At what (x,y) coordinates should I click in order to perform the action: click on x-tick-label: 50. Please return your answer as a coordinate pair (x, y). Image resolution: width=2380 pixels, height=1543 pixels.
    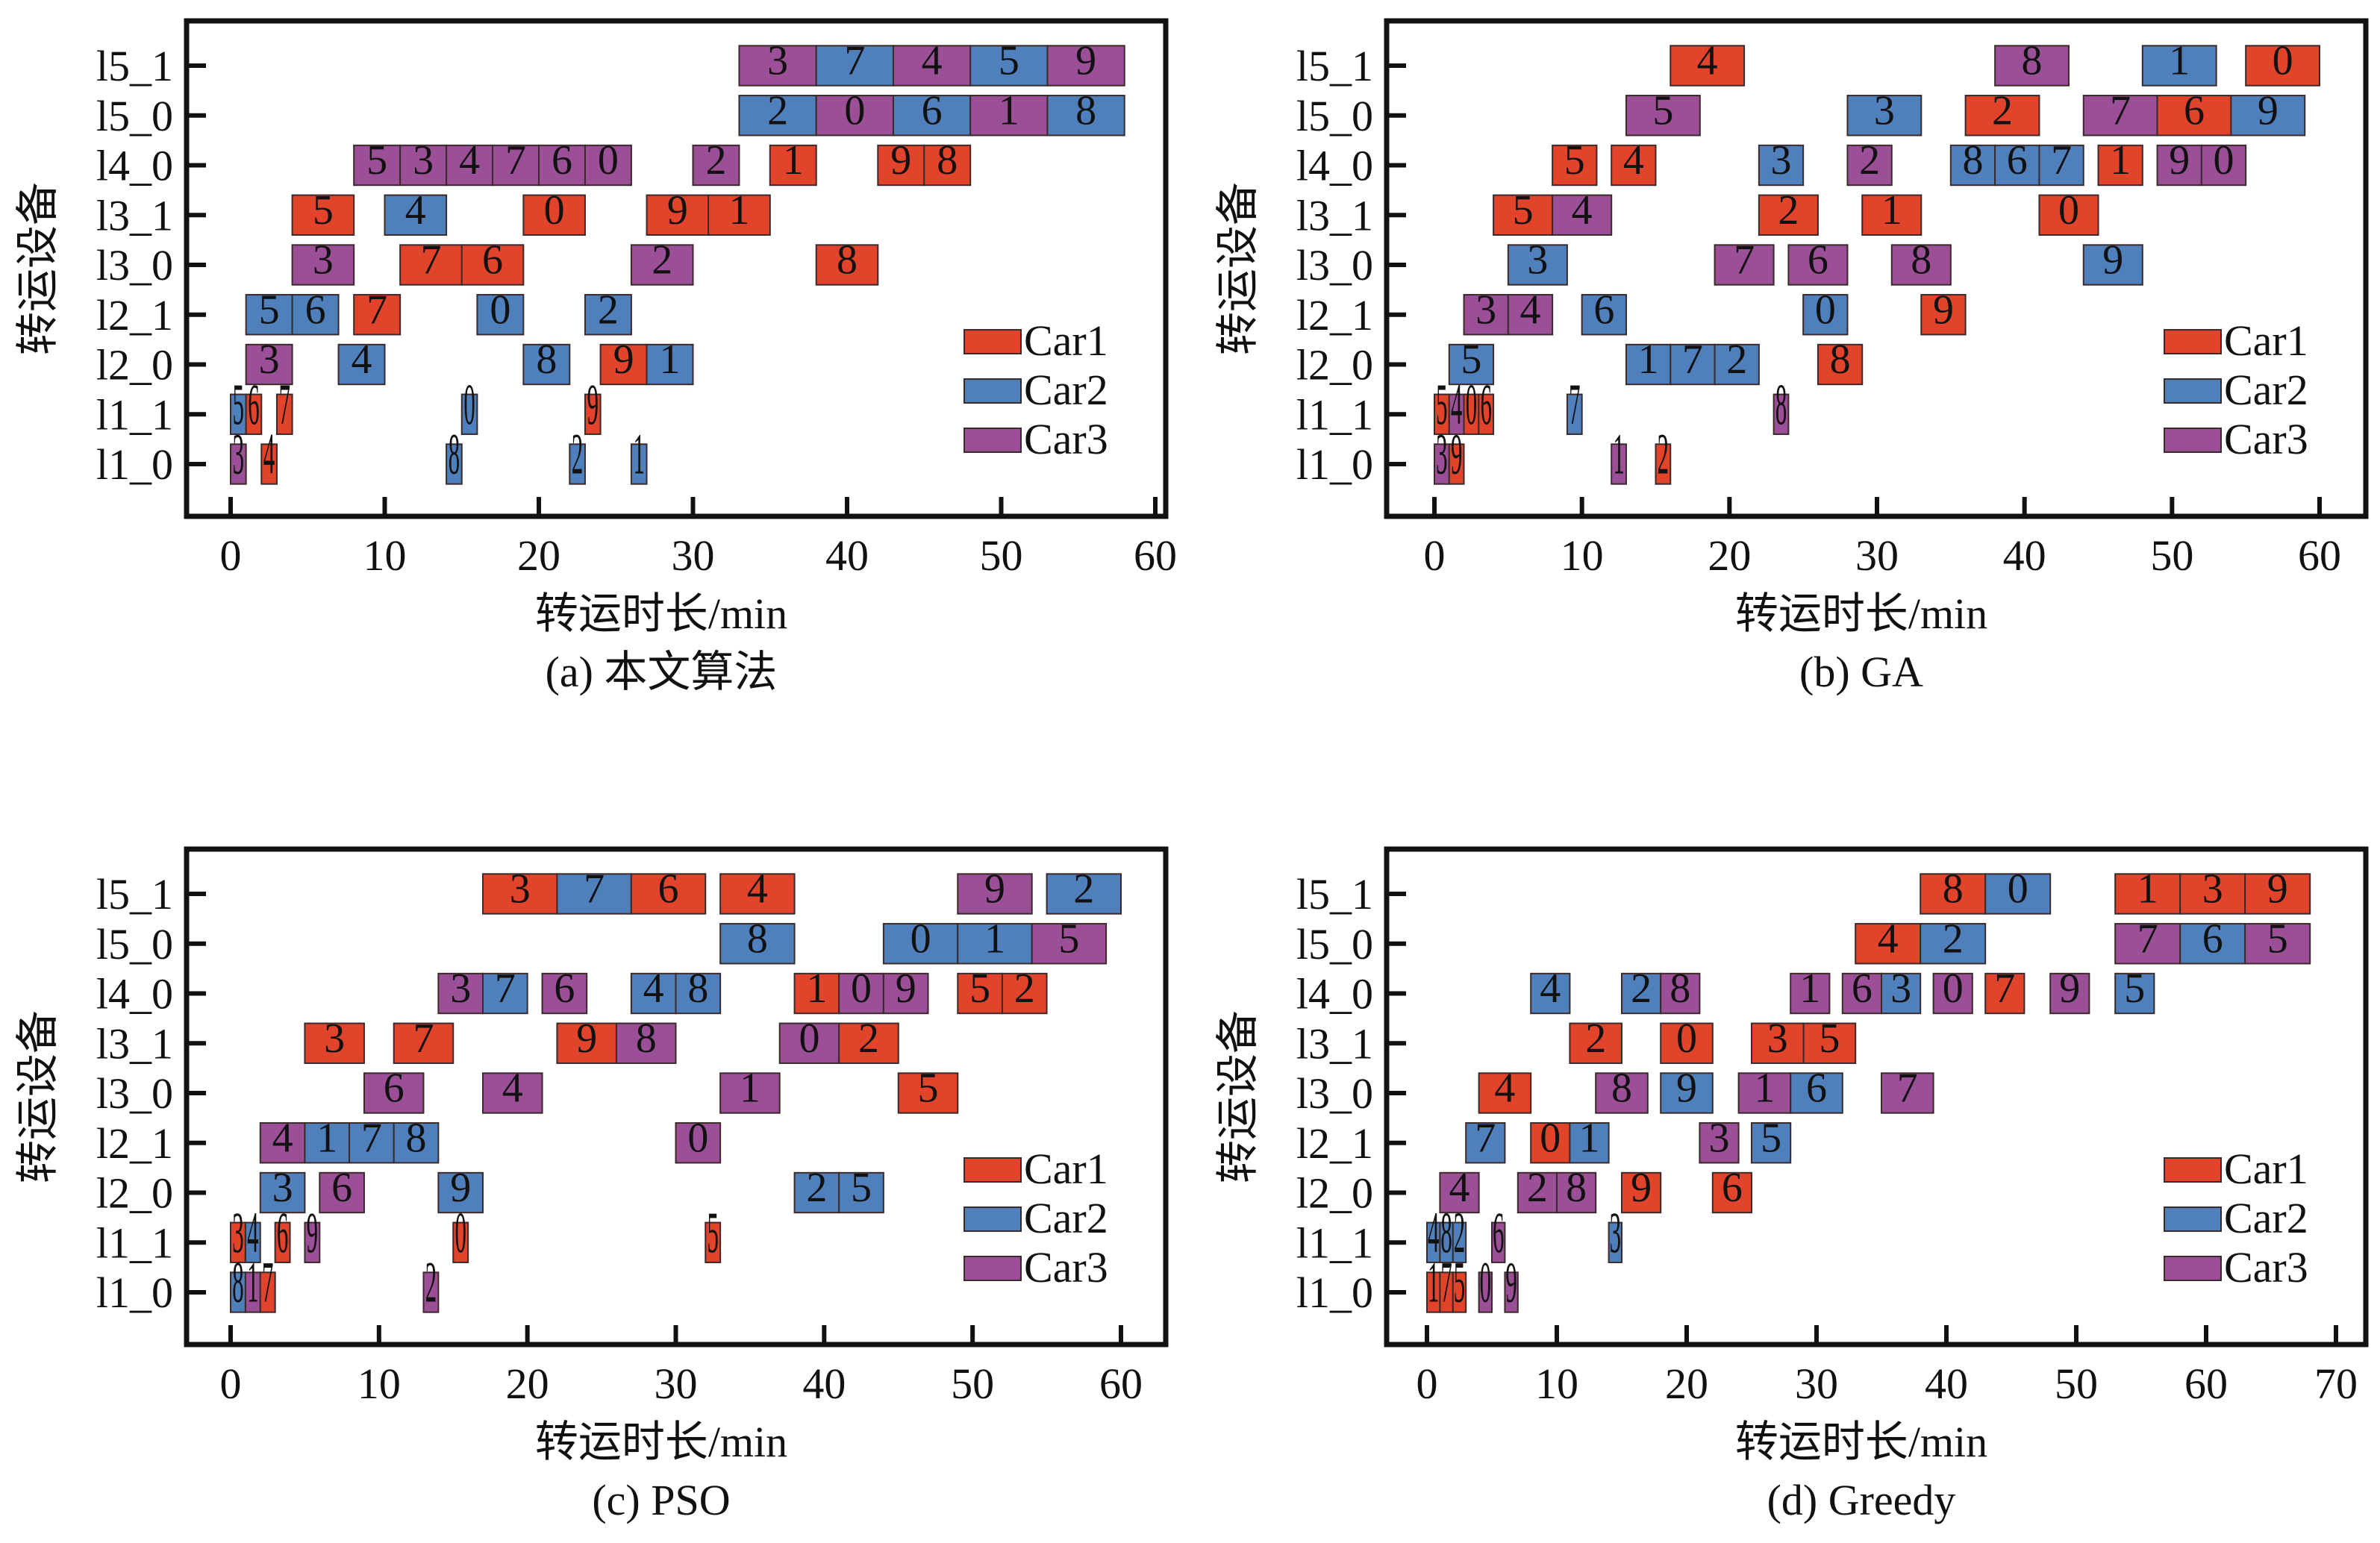
    Looking at the image, I should click on (1001, 555).